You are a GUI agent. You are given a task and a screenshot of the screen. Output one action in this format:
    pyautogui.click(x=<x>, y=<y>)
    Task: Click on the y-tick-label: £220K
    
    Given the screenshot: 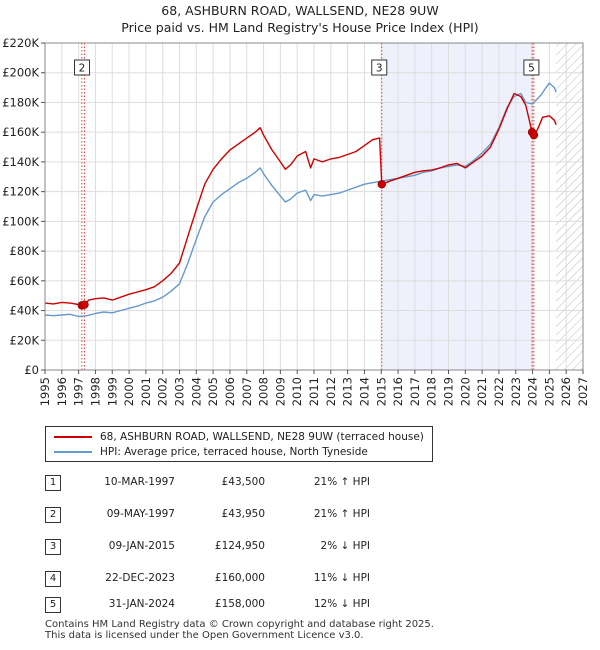 What is the action you would take?
    pyautogui.click(x=20, y=43)
    